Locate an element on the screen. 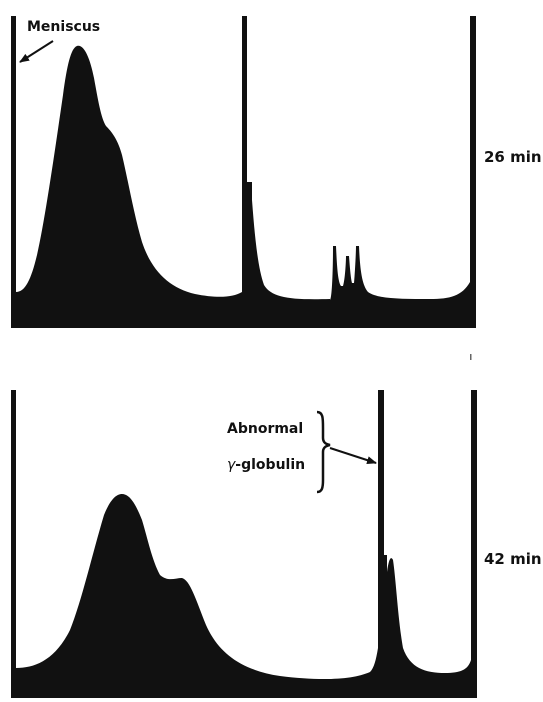  top-right-baseline-curve is located at coordinates (361, 259).